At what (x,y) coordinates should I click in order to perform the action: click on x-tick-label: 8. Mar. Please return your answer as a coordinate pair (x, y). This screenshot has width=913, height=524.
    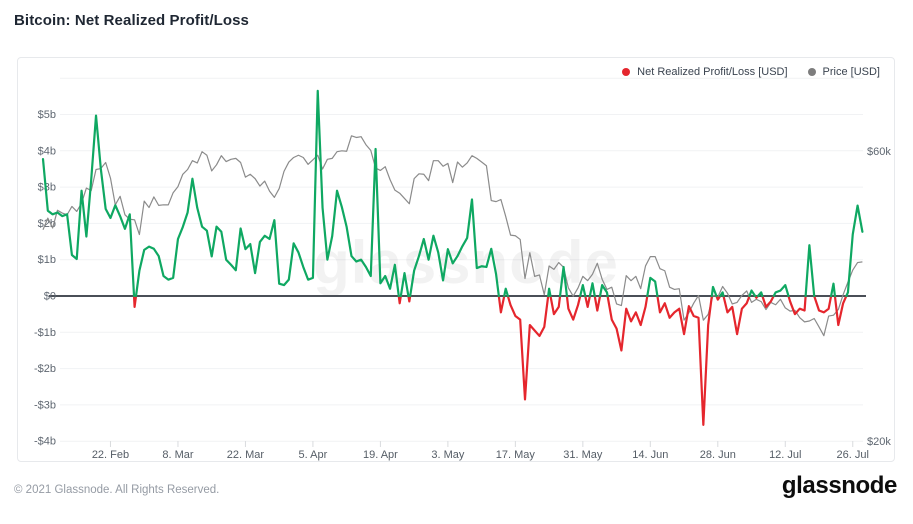
    Looking at the image, I should click on (178, 455).